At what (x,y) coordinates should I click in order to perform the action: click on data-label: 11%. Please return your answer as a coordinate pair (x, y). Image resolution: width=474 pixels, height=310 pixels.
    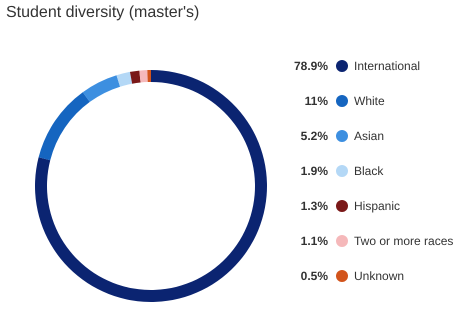
    Looking at the image, I should click on (316, 101).